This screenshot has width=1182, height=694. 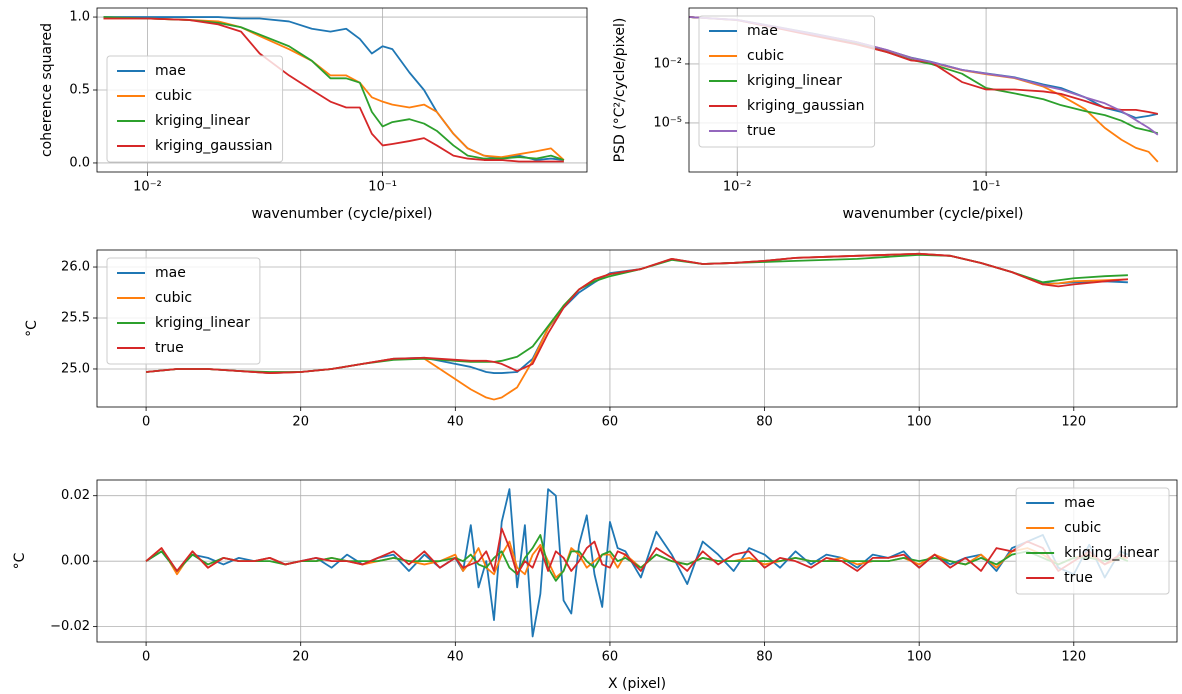 I want to click on y-tick-label: 0.00, so click(x=75, y=561).